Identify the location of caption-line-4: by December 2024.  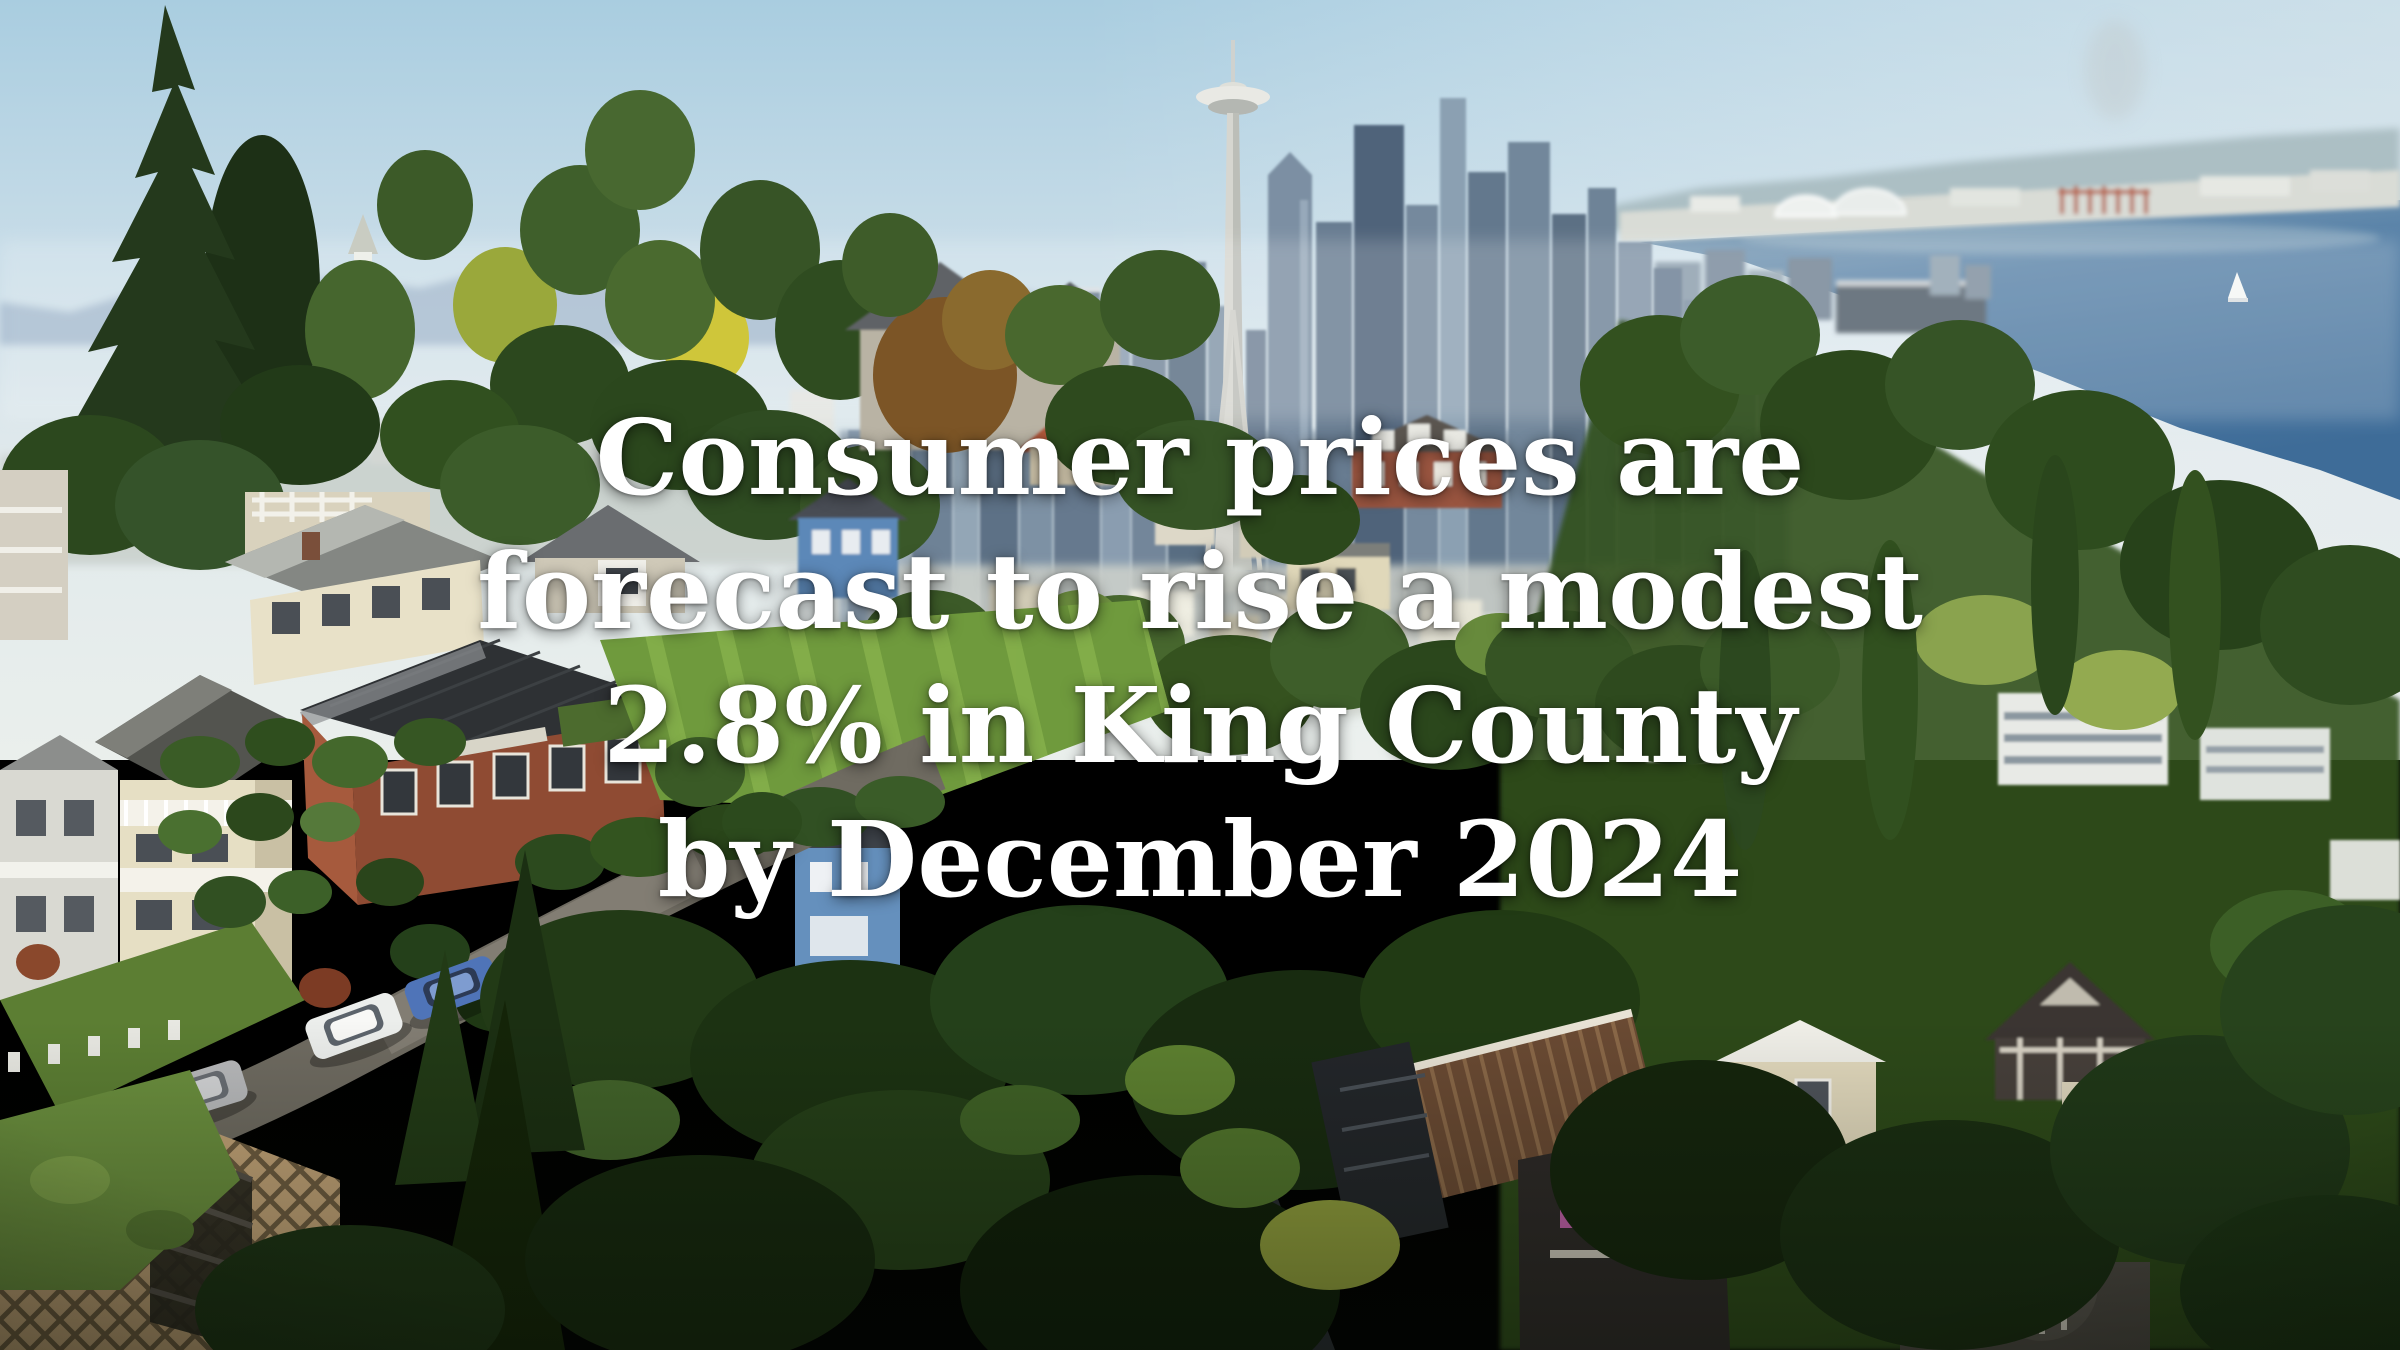
(1200, 859).